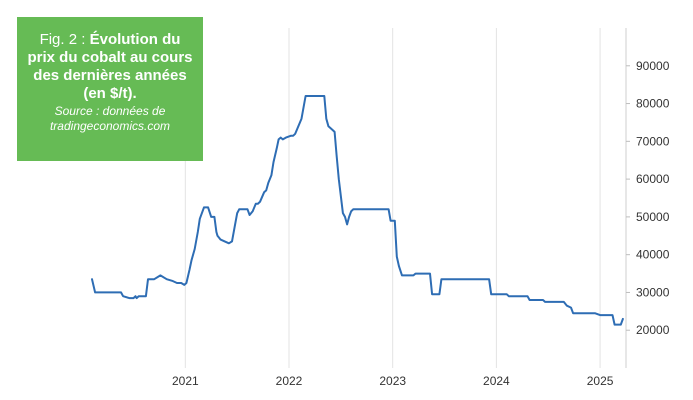 The height and width of the screenshot is (400, 693). What do you see at coordinates (185, 381) in the screenshot?
I see `x-tick-label: 2021` at bounding box center [185, 381].